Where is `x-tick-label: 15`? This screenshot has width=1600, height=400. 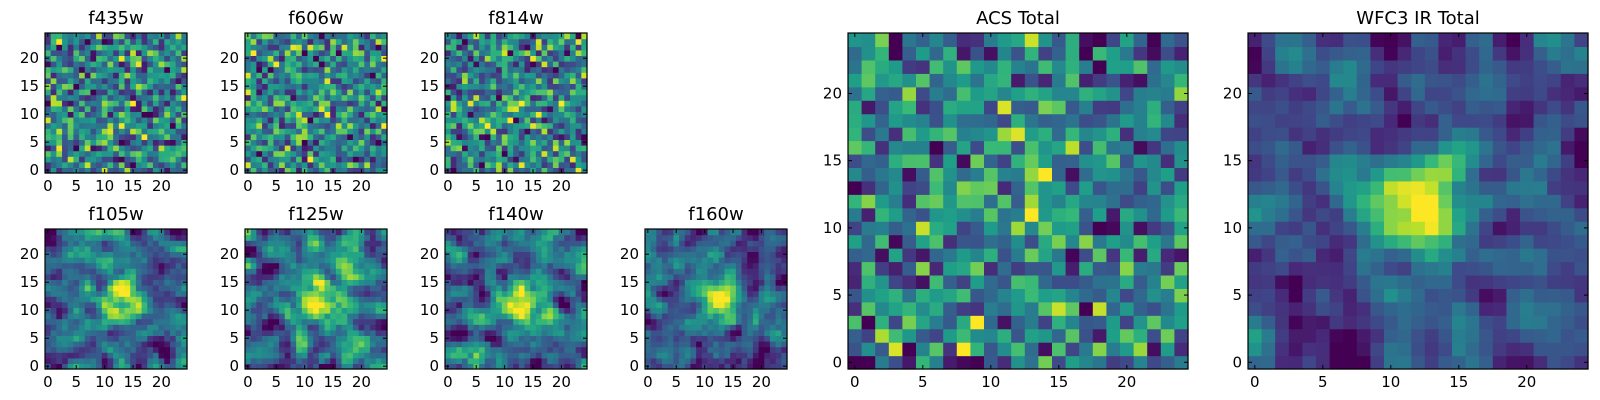 x-tick-label: 15 is located at coordinates (532, 186).